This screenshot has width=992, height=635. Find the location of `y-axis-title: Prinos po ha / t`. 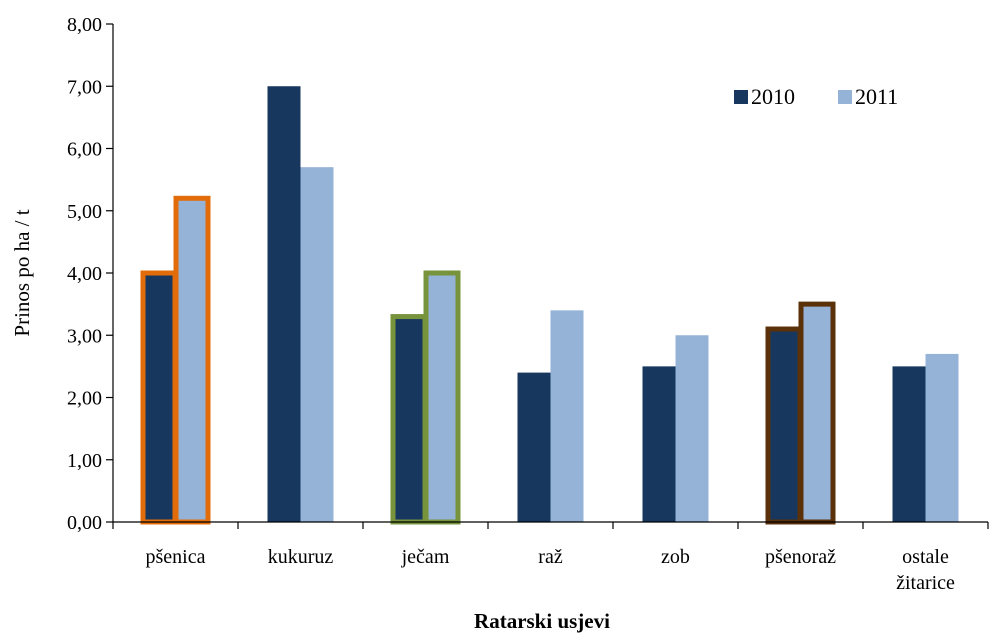

y-axis-title: Prinos po ha / t is located at coordinates (22, 272).